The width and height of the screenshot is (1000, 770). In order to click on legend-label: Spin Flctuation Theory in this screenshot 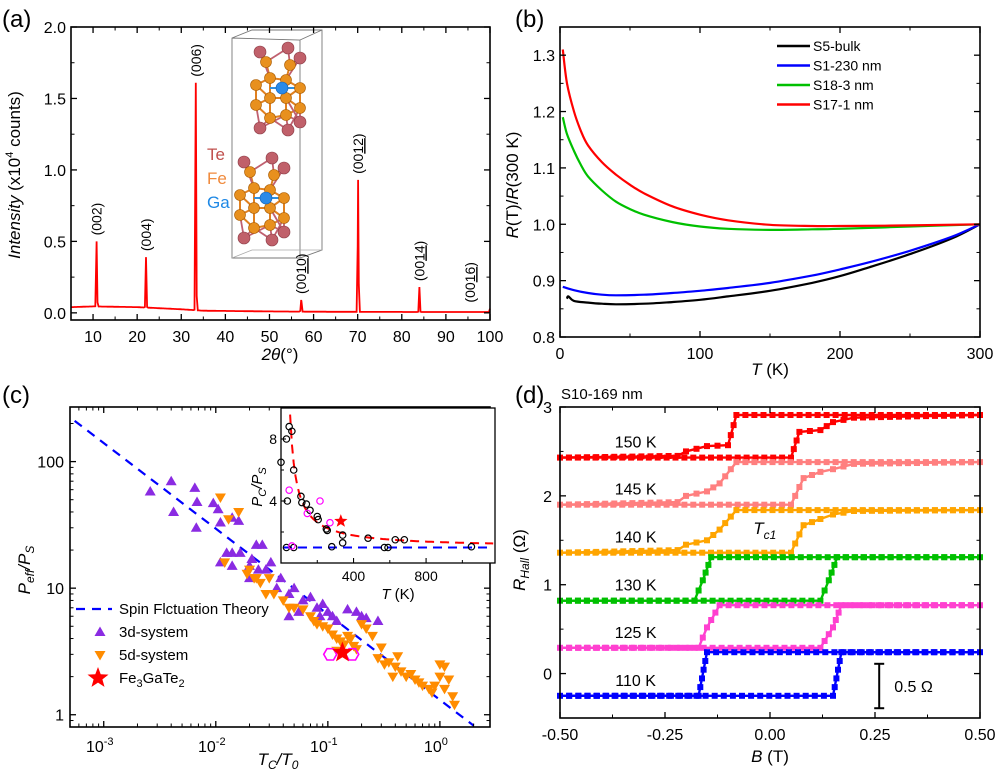, I will do `click(194, 609)`.